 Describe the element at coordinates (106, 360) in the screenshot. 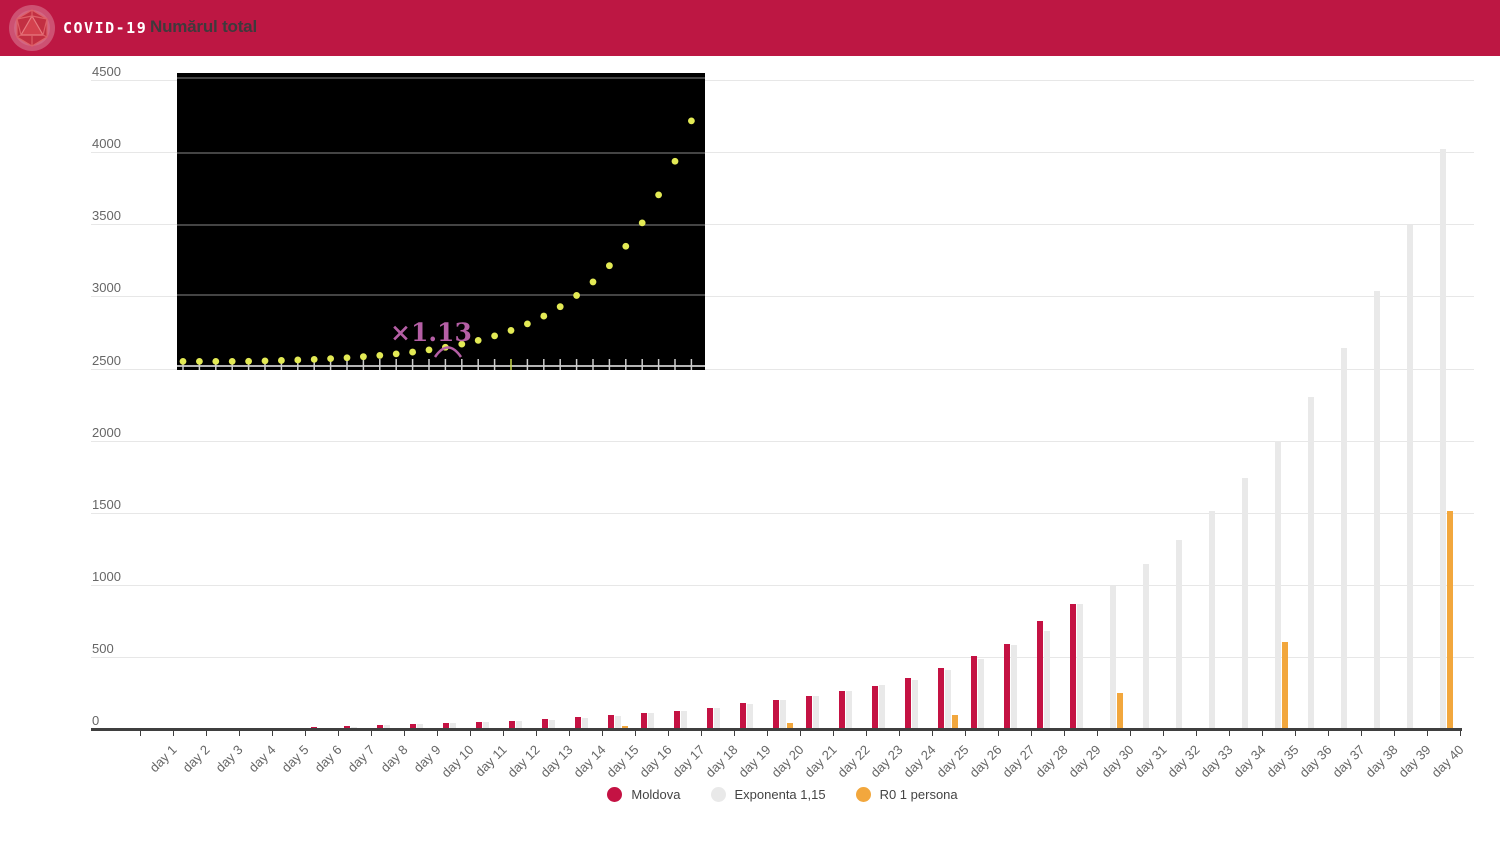

I see `y-axis-label: 2500` at that location.